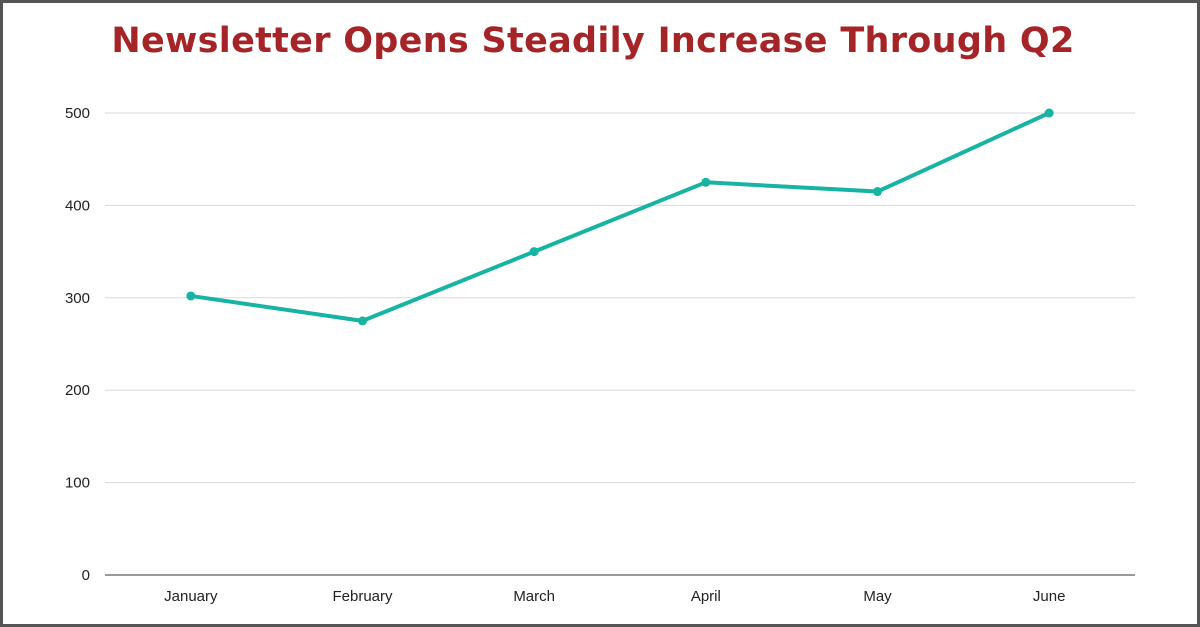 This screenshot has height=627, width=1200. What do you see at coordinates (77, 298) in the screenshot?
I see `y-tick-label: 300` at bounding box center [77, 298].